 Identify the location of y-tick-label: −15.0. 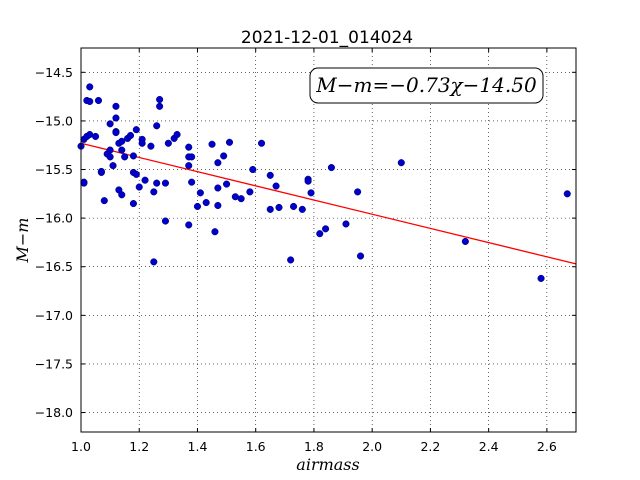
(54, 120).